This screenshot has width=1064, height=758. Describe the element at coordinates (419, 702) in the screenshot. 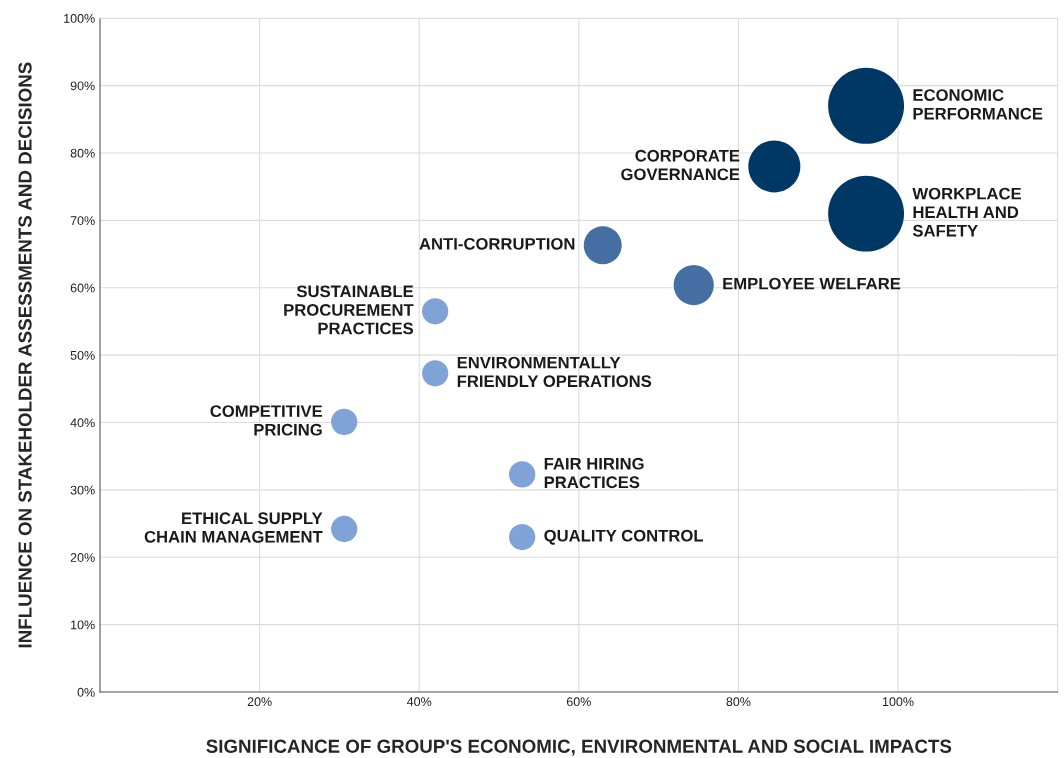

I see `x-tick-label: 40%` at that location.